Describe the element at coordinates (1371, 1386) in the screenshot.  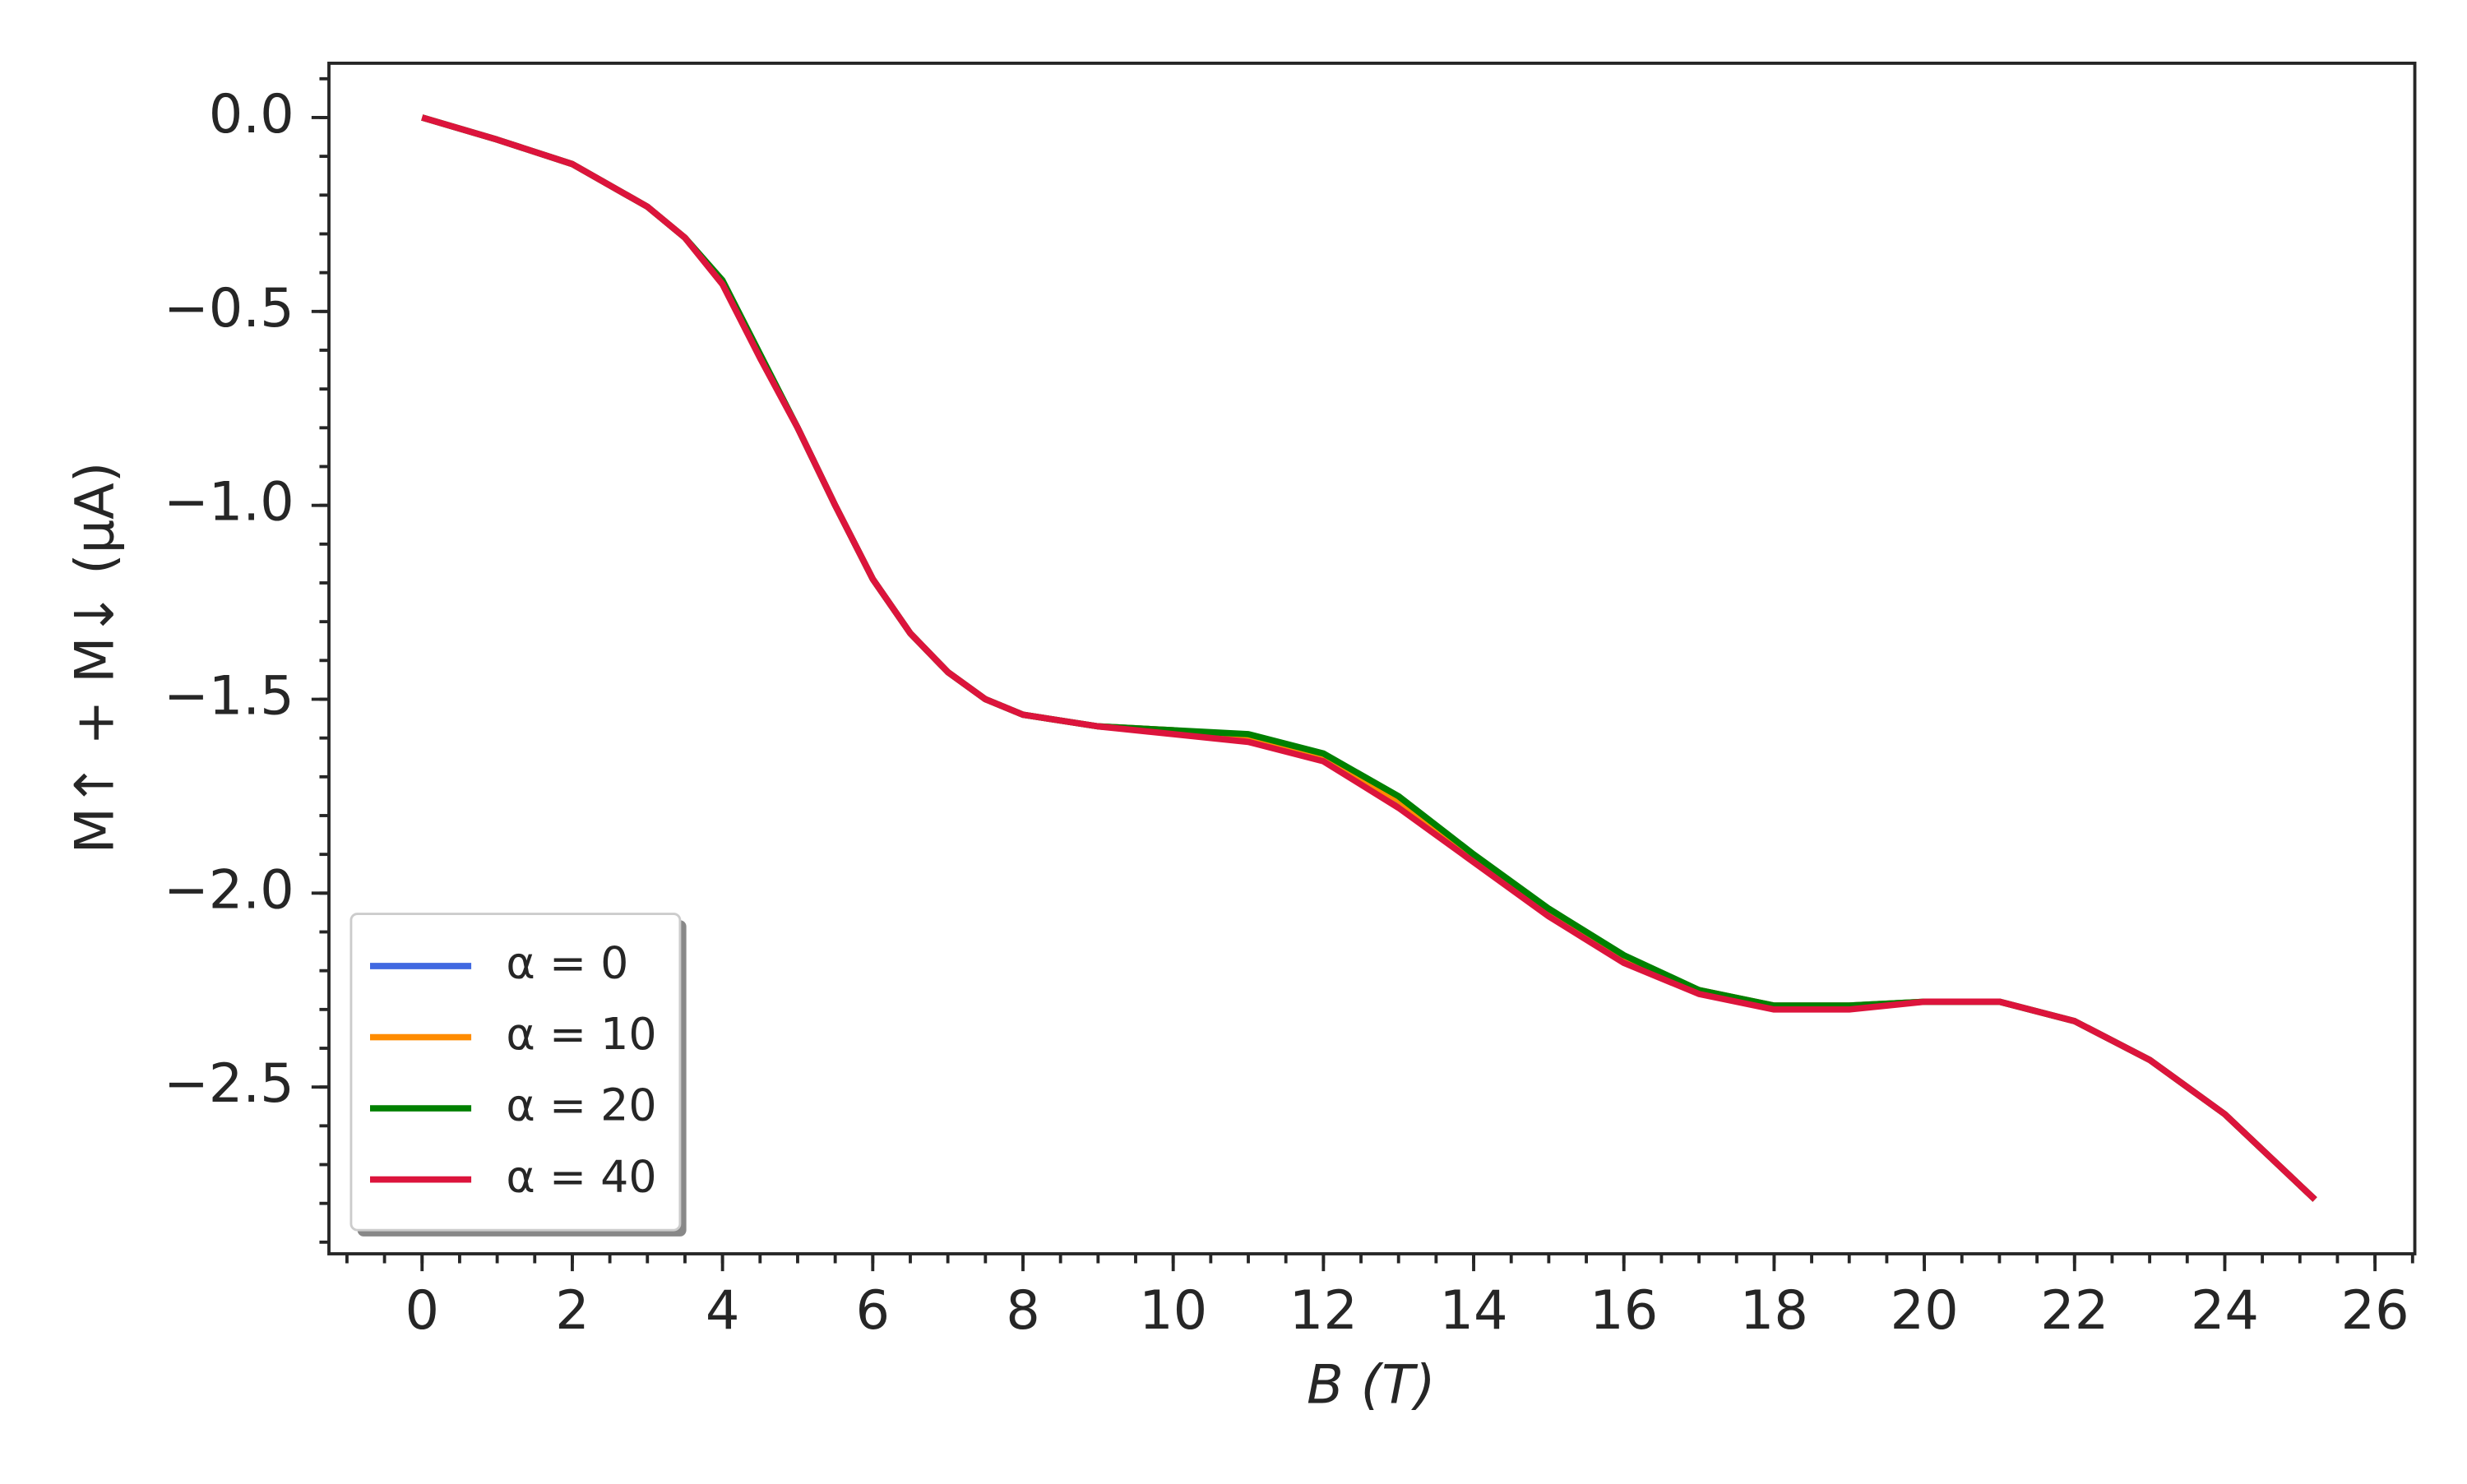
I see `x-axis-label: B (T)` at that location.